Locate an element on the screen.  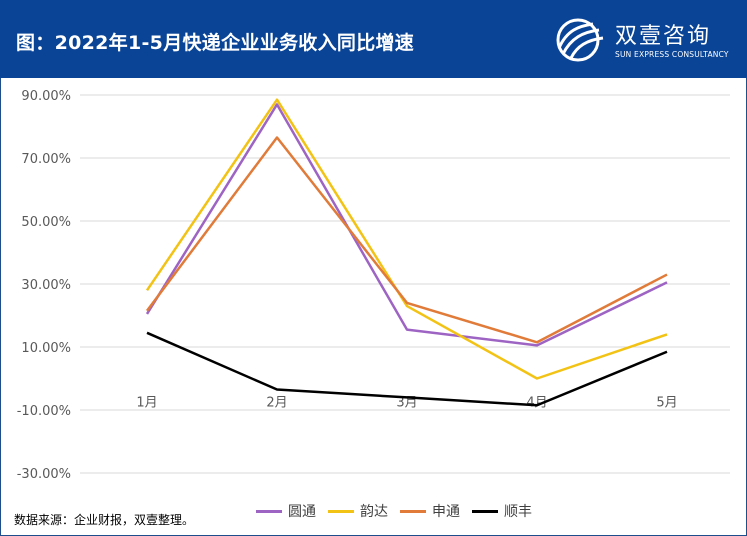
legend-item-yunda: 韵达 is located at coordinates (358, 511).